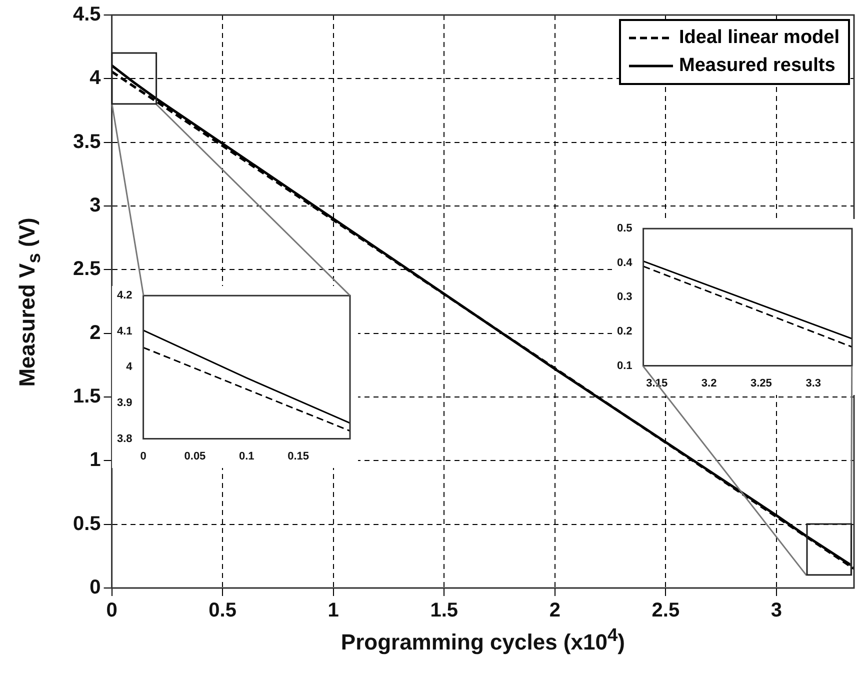  Describe the element at coordinates (759, 38) in the screenshot. I see `legend-label: Ideal linear model` at that location.